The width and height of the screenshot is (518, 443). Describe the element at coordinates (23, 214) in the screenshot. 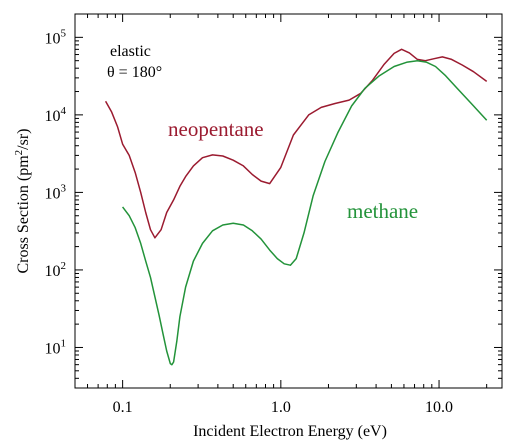

I see `y-axis-label-main: Cross Section (pm` at that location.